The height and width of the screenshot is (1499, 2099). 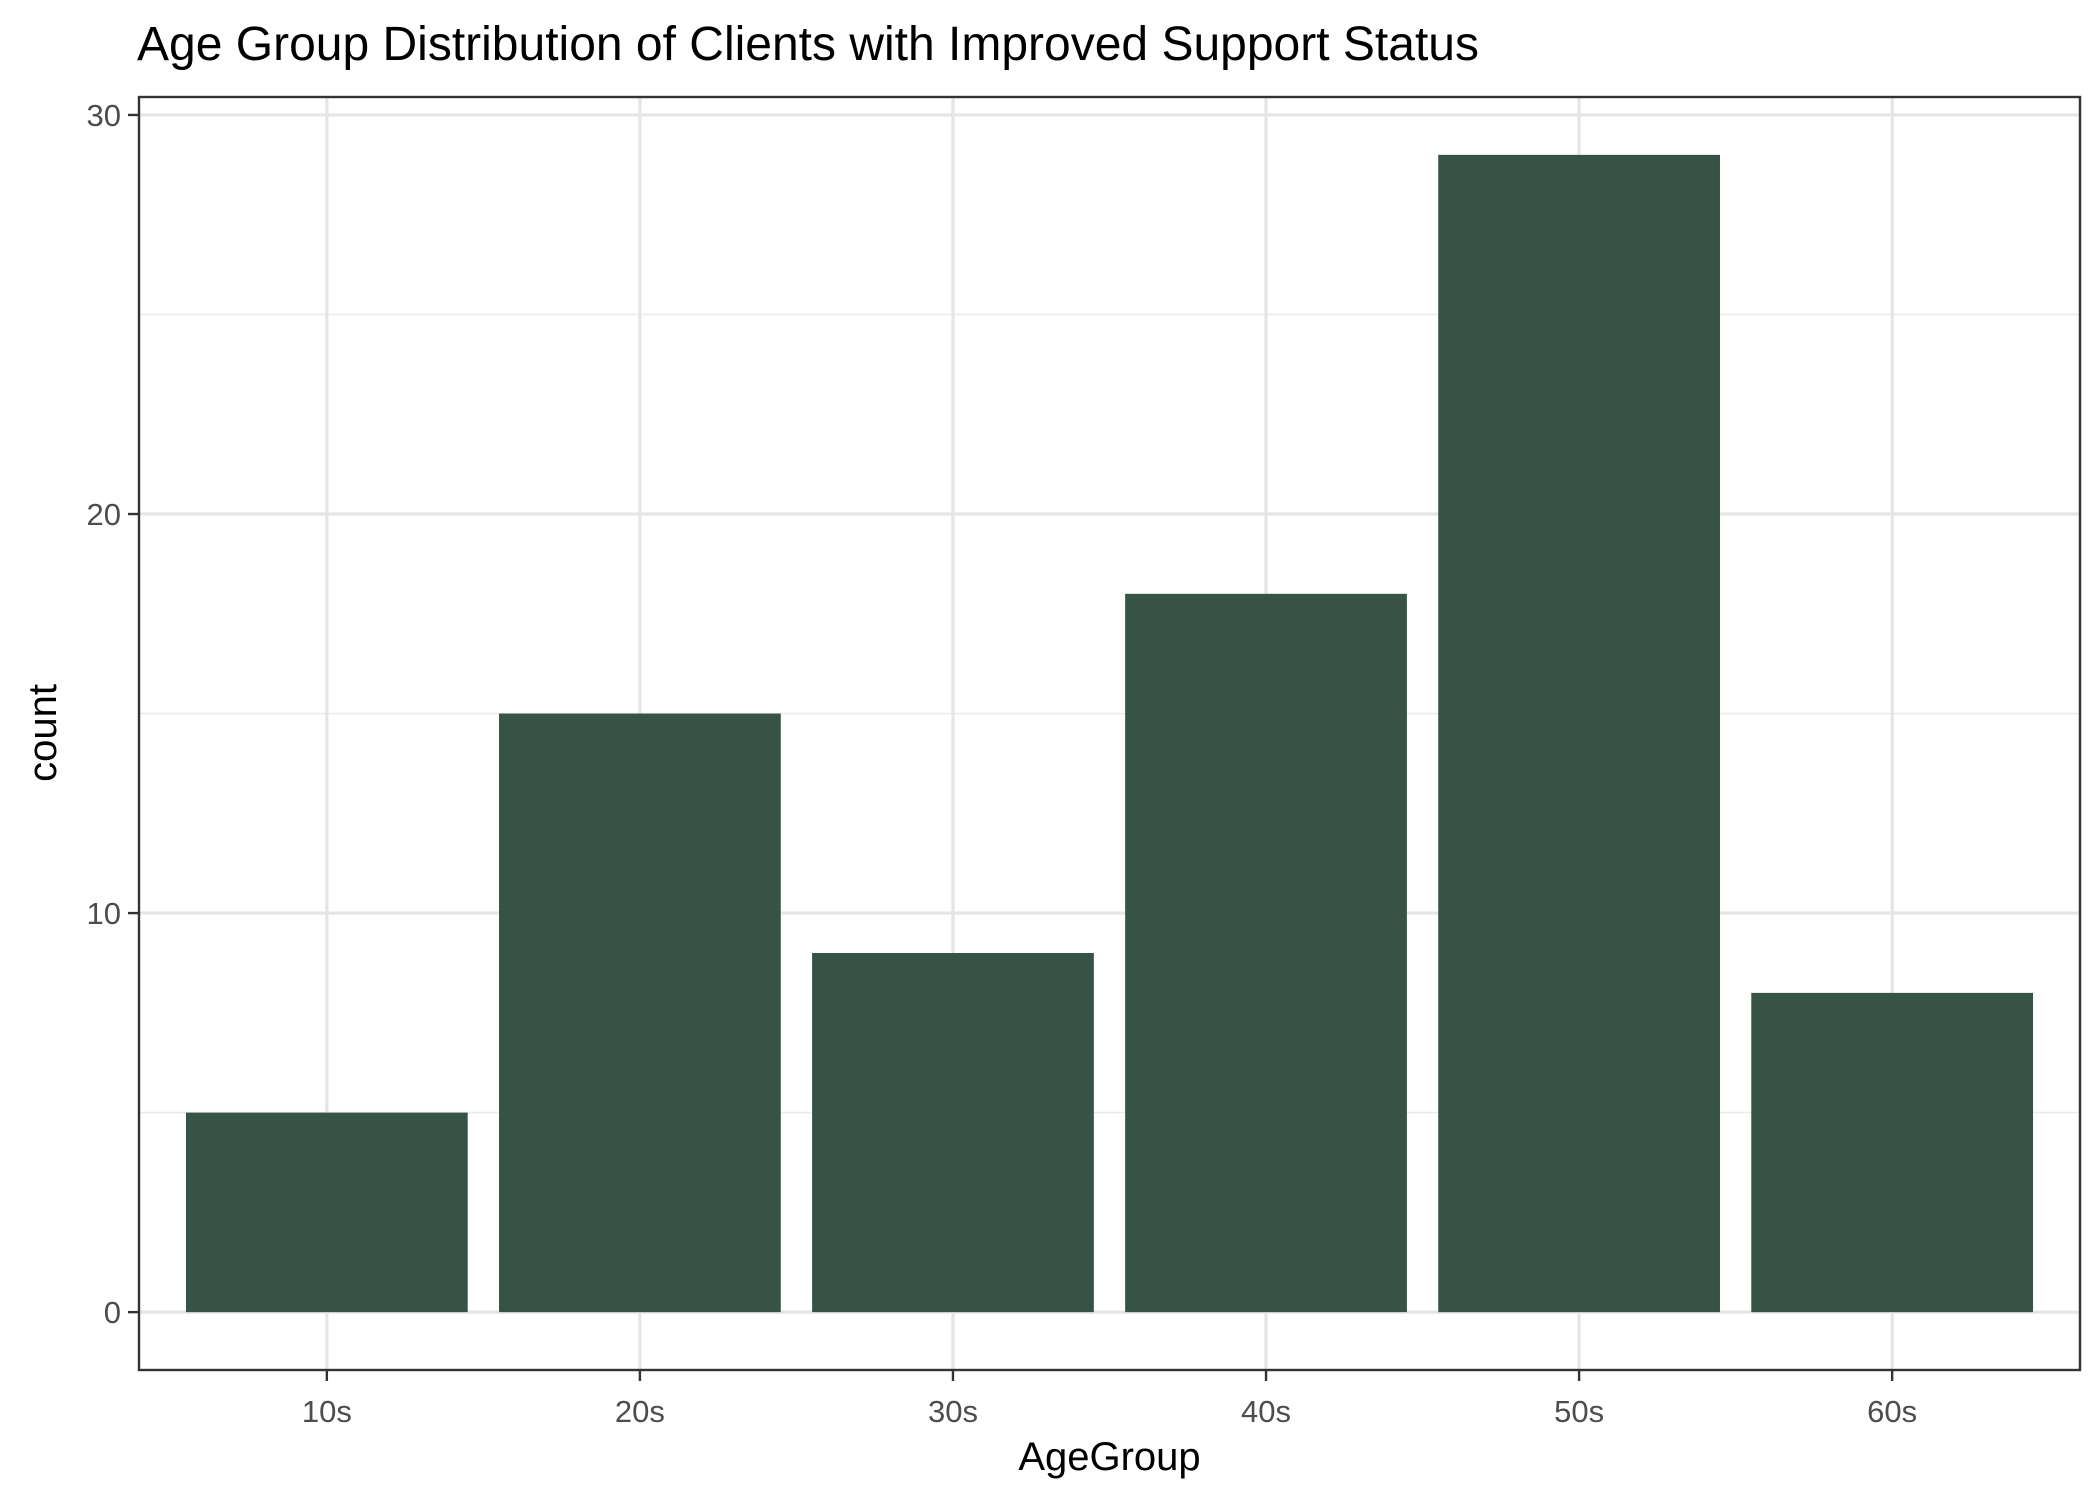 I want to click on x-tick-label: 60s, so click(x=1892, y=1411).